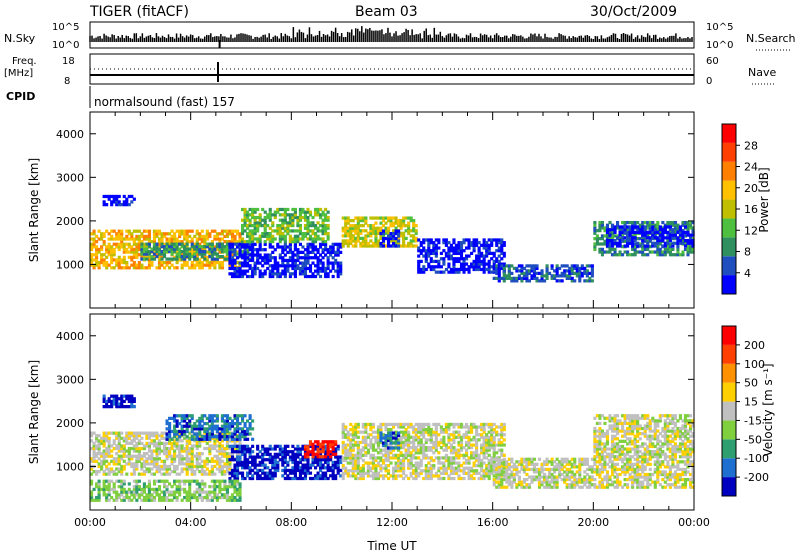 The image size is (800, 554). I want to click on power-colorbar-segment, so click(729, 209).